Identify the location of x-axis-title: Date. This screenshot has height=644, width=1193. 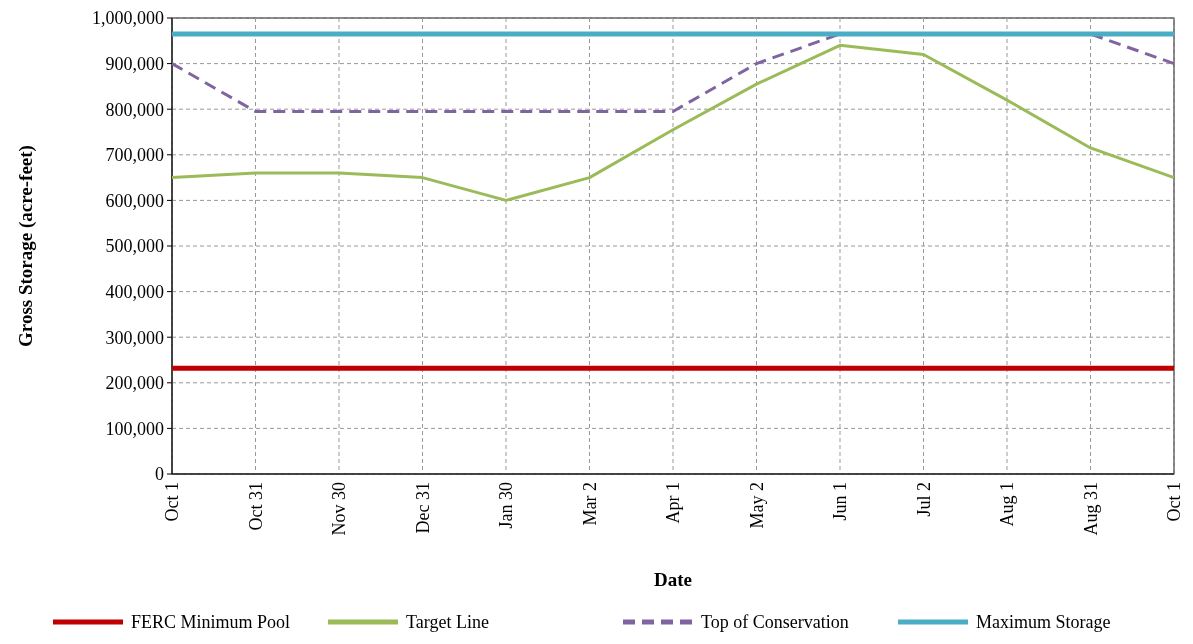
(673, 579).